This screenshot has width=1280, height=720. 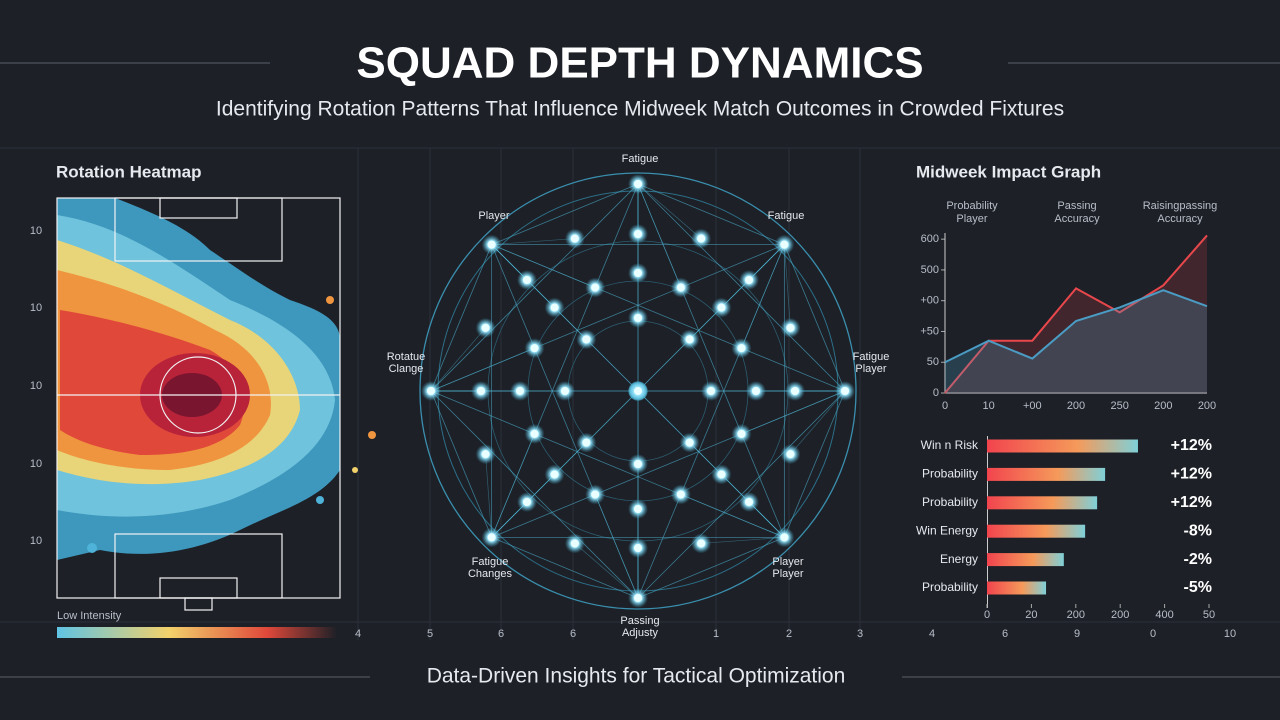 I want to click on axis-label: 3, so click(x=860, y=634).